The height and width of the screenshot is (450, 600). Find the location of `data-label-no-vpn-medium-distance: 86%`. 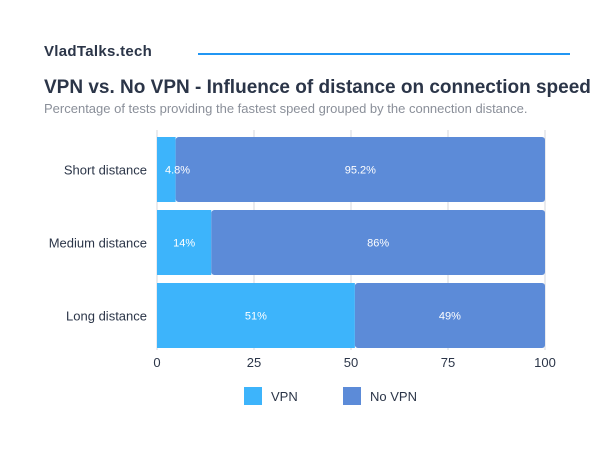

data-label-no-vpn-medium-distance: 86% is located at coordinates (378, 244).